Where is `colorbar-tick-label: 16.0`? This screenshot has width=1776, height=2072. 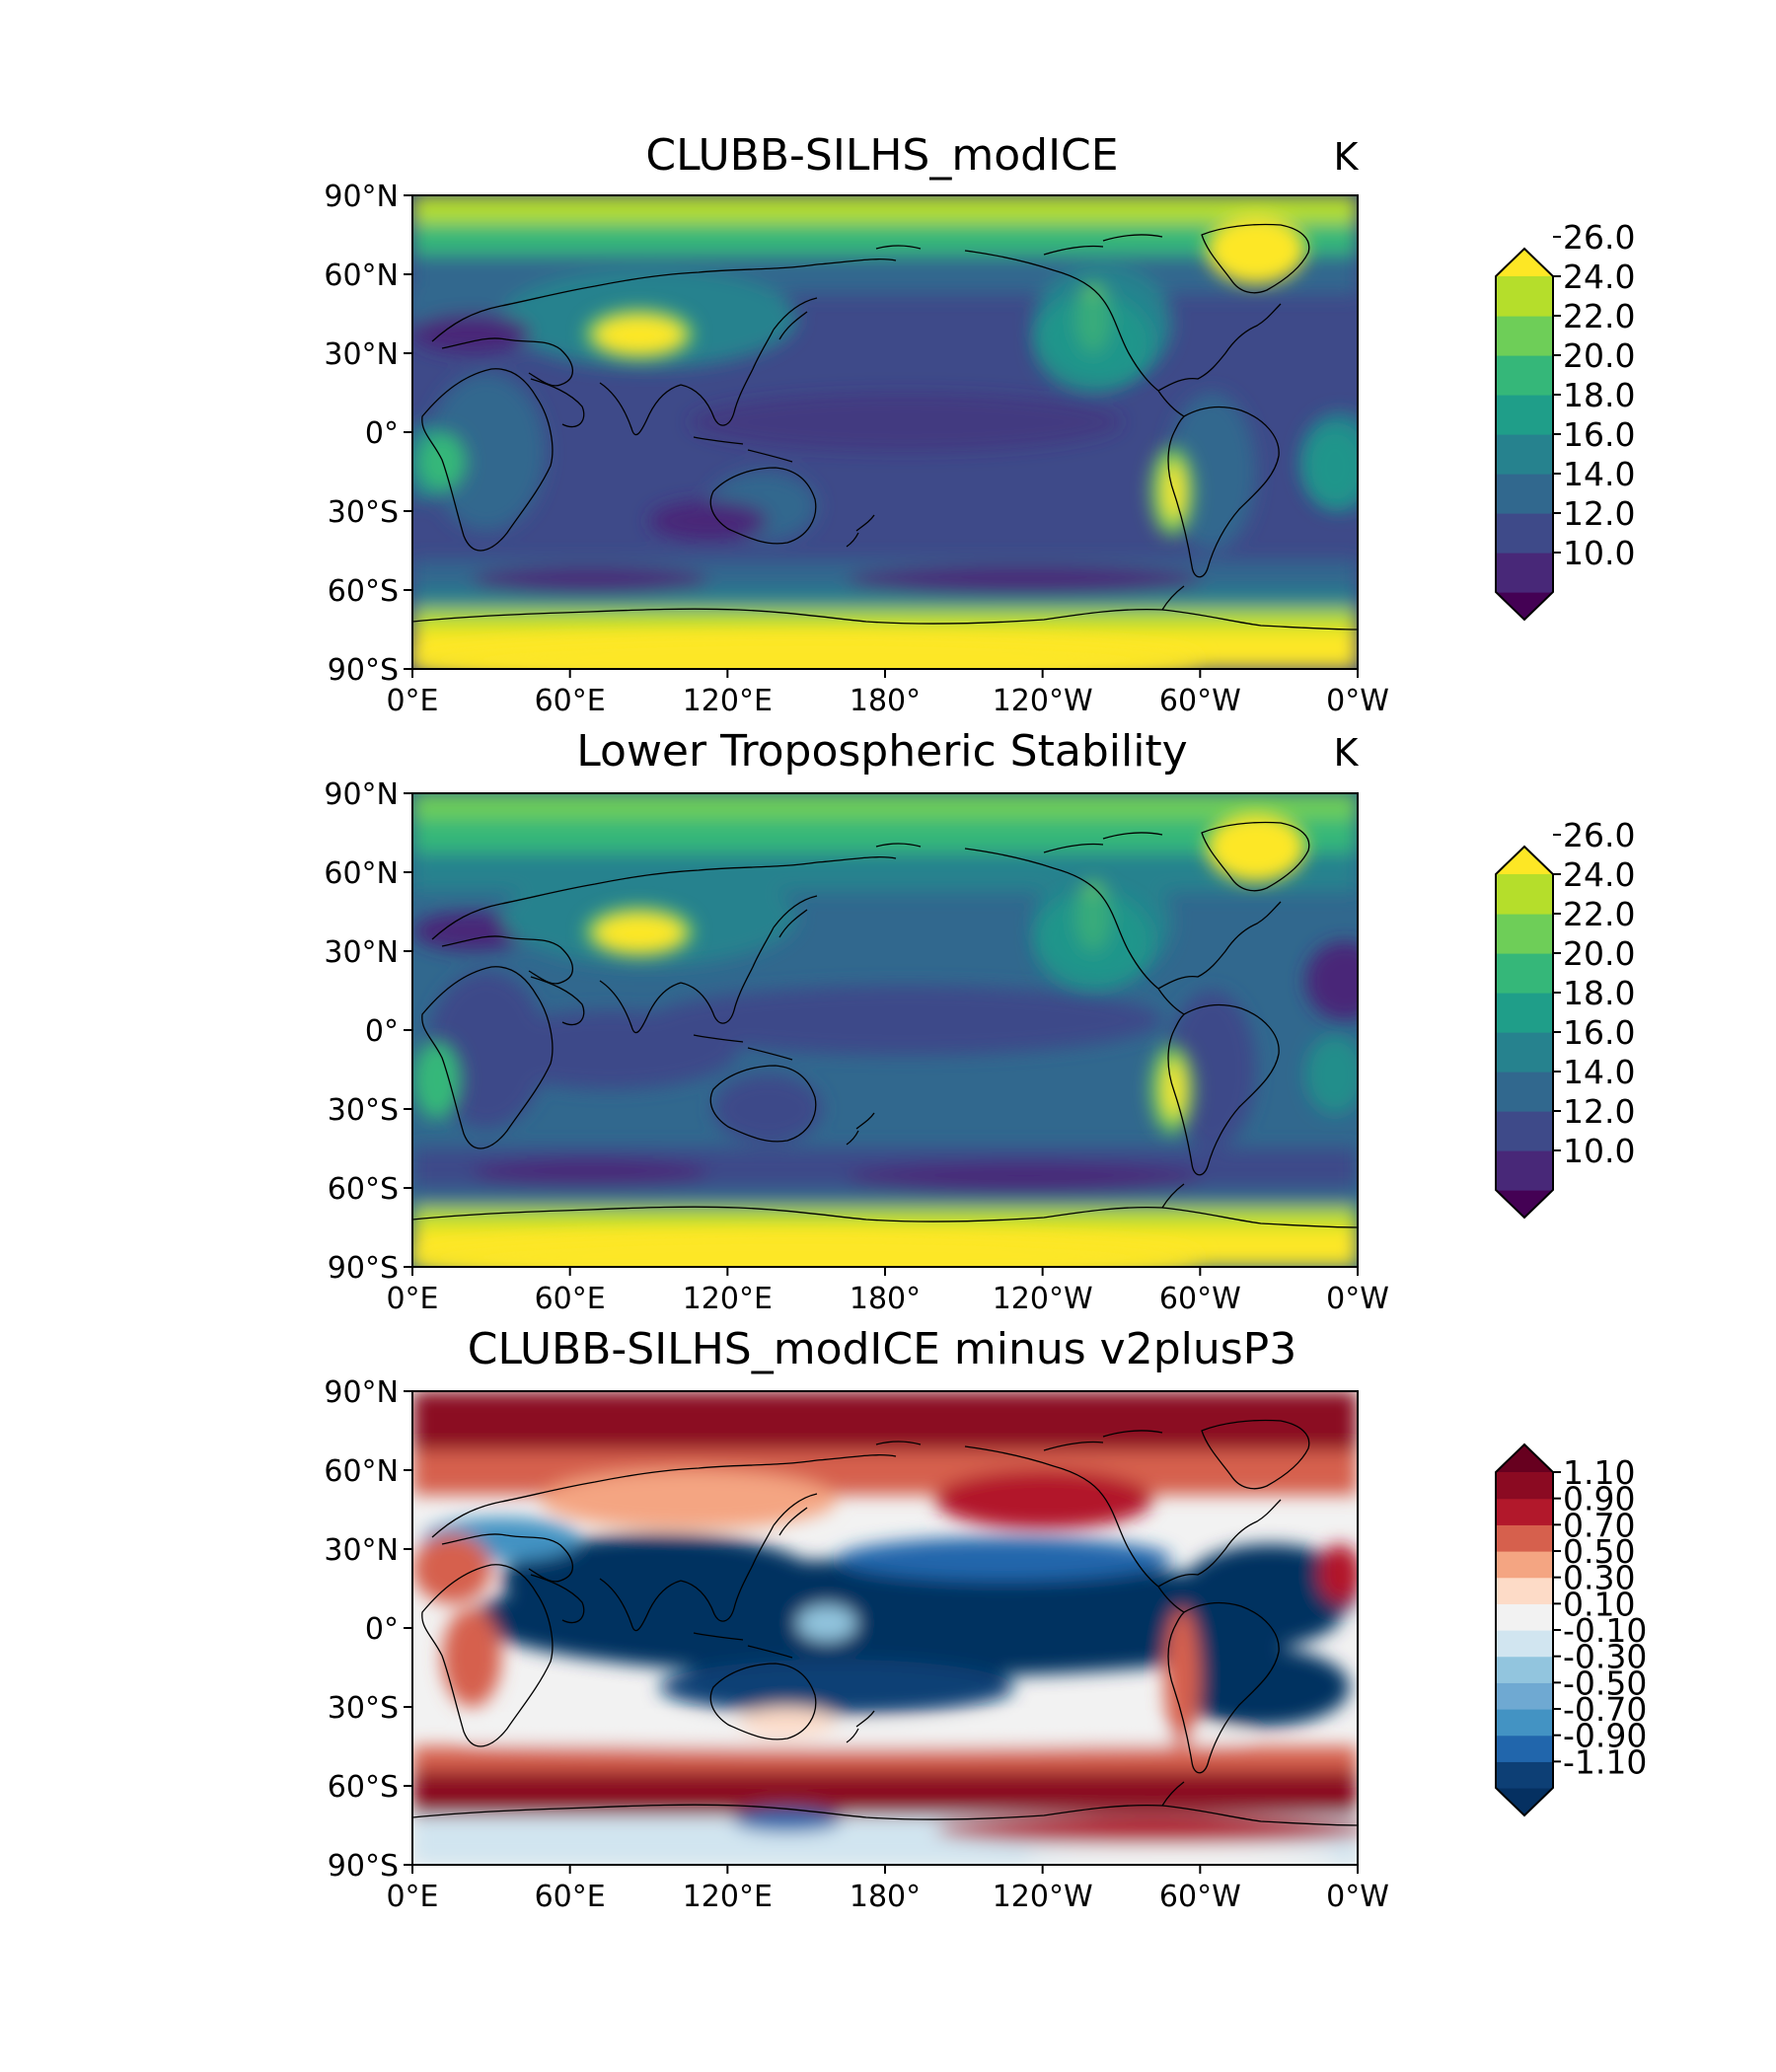
colorbar-tick-label: 16.0 is located at coordinates (1599, 435).